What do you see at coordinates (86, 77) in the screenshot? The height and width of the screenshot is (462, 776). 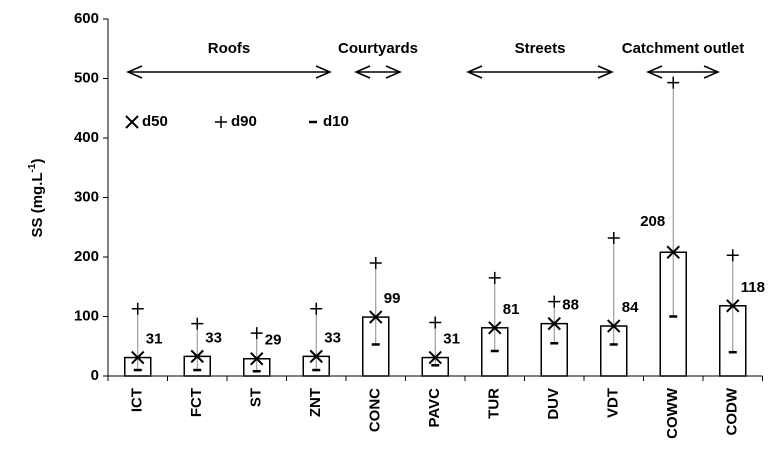 I see `y-tick-label: 500` at bounding box center [86, 77].